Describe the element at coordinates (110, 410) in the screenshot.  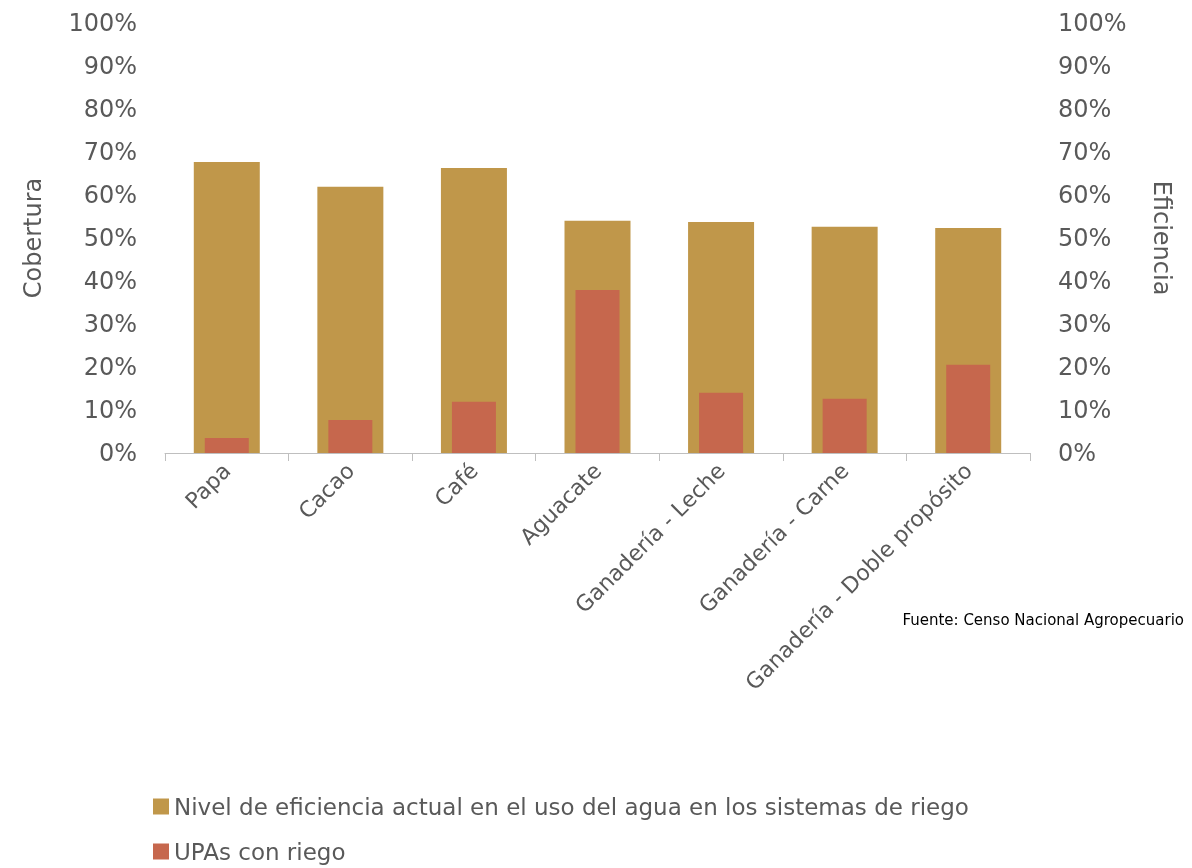
I see `y-tick-label: 10%` at that location.